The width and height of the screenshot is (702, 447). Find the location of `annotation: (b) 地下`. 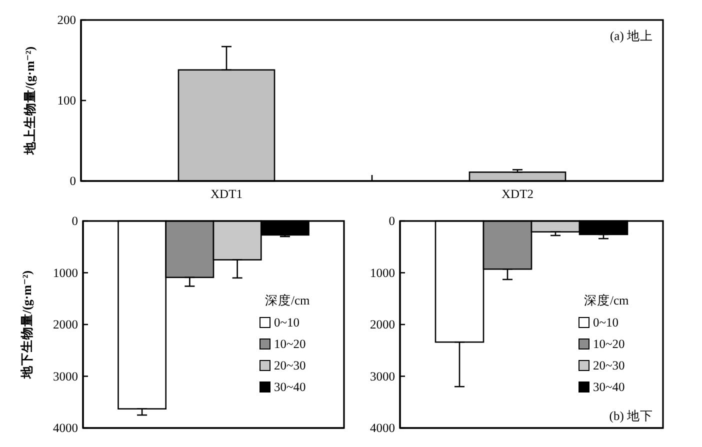

annotation: (b) 地下 is located at coordinates (631, 416).